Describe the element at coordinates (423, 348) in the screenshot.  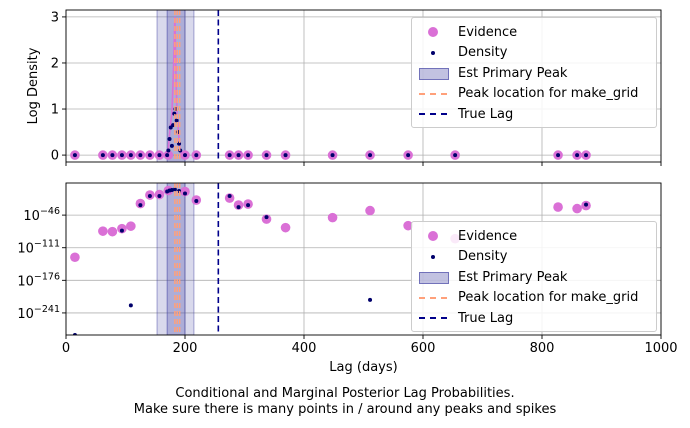
I see `x-tick-label: 600` at that location.